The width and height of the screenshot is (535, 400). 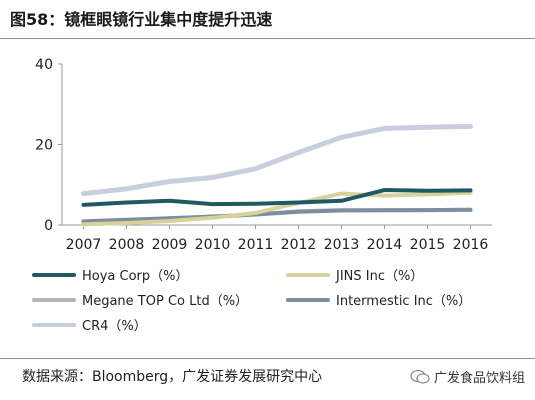 What do you see at coordinates (385, 245) in the screenshot?
I see `x-tick-label: 2014` at bounding box center [385, 245].